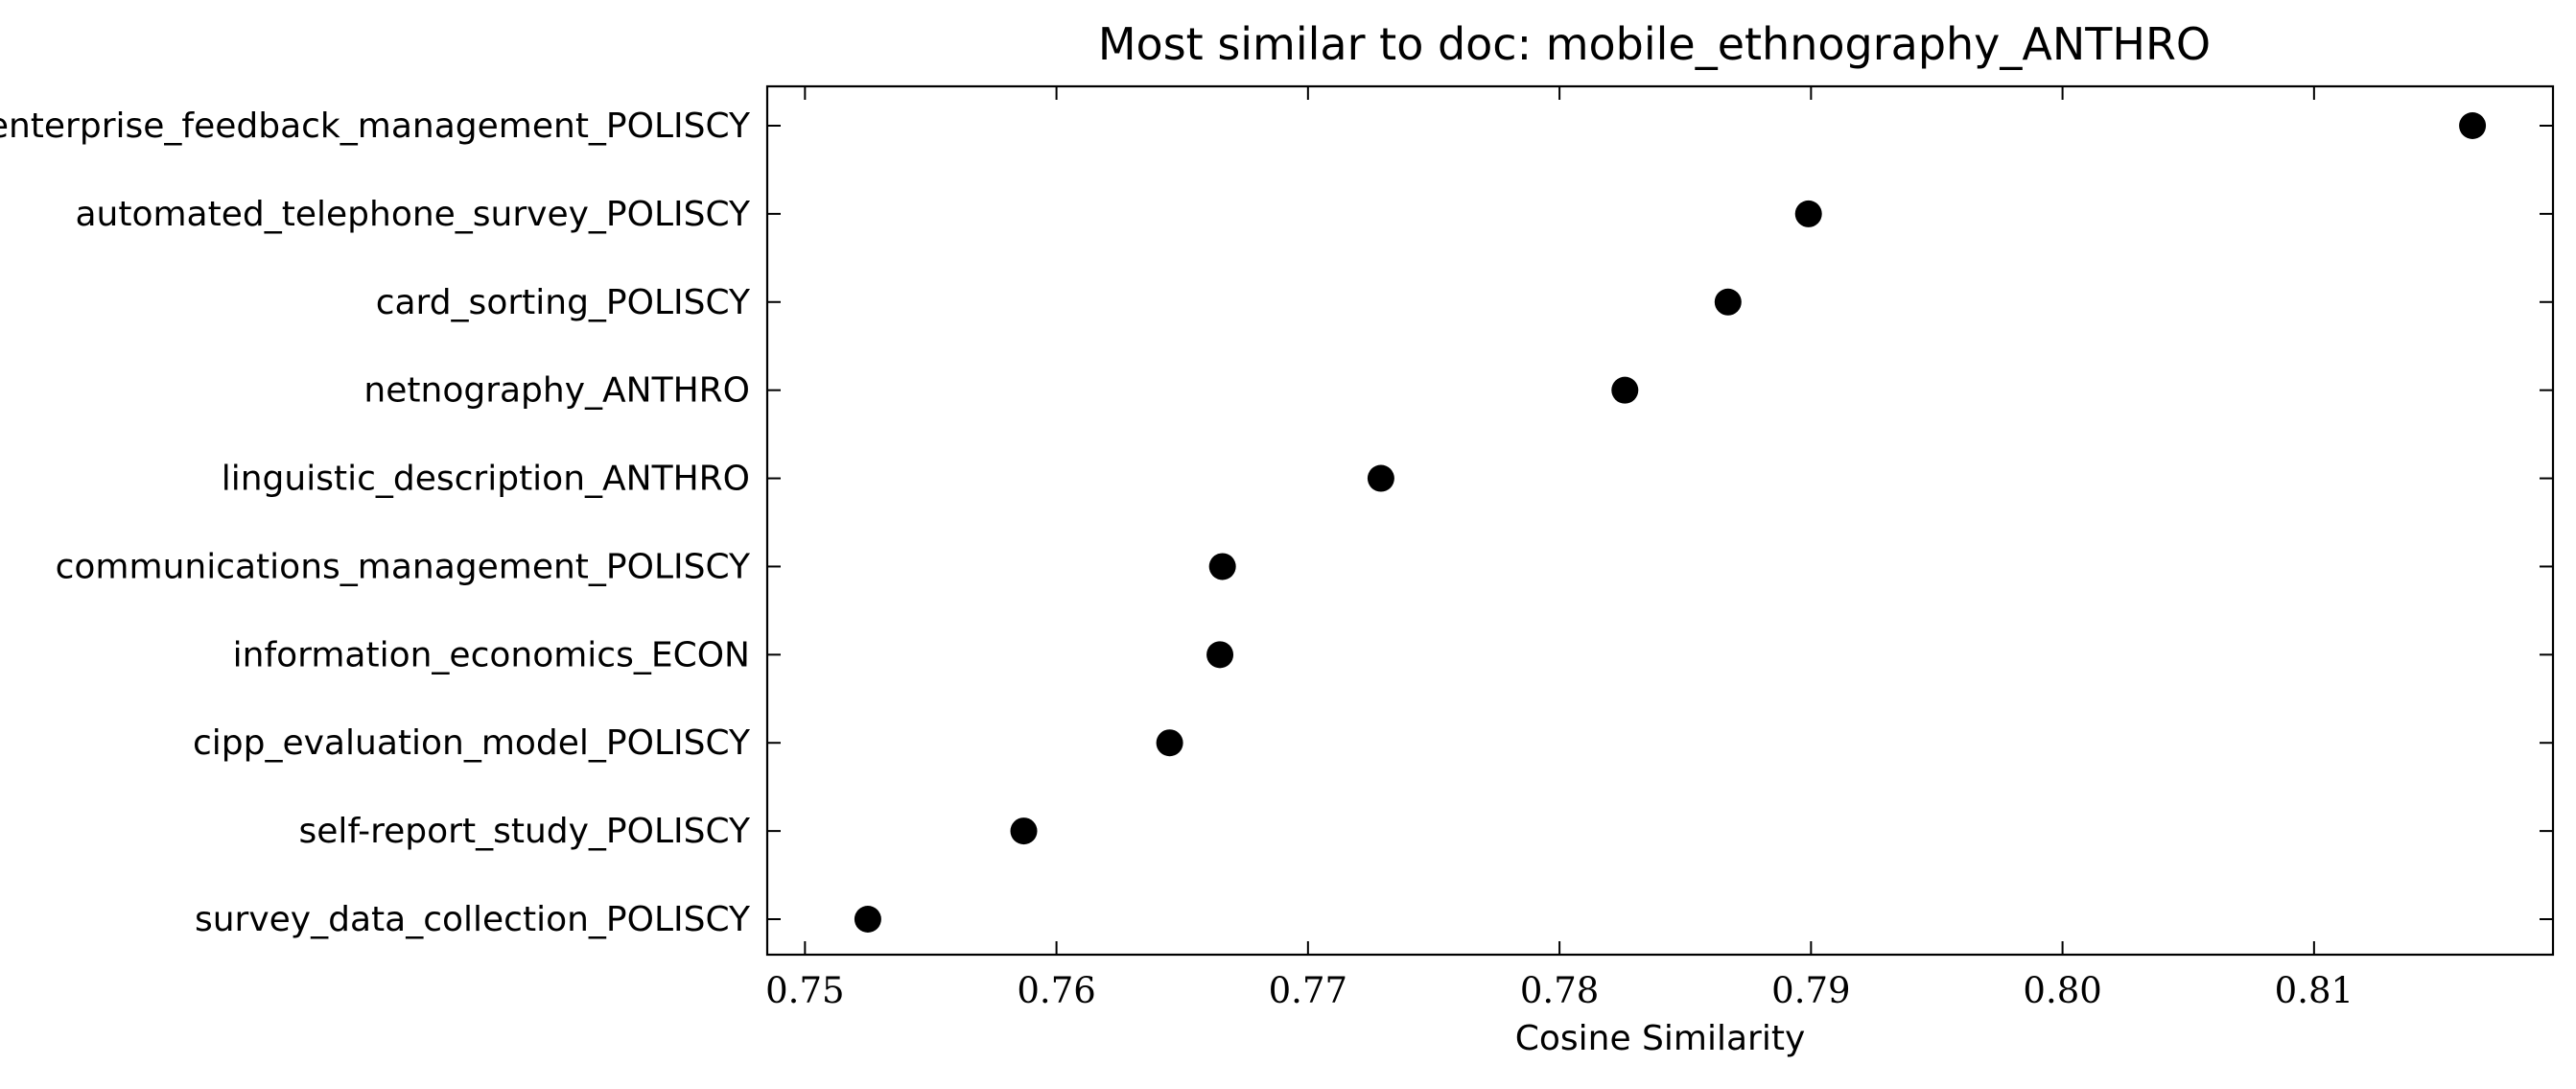  What do you see at coordinates (556, 391) in the screenshot?
I see `category-label: netnography_ANTHRO` at bounding box center [556, 391].